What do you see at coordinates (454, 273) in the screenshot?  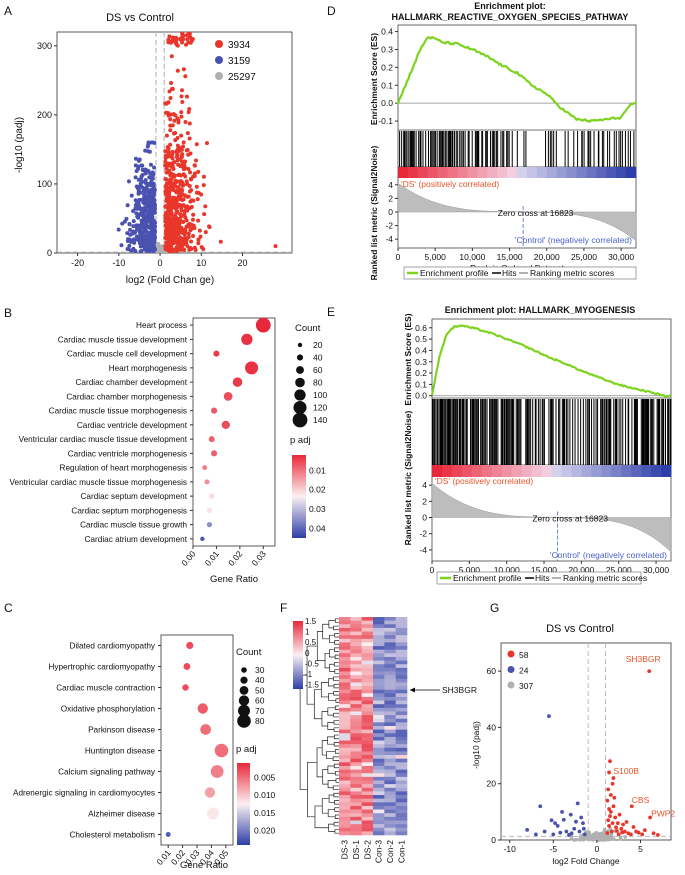 I see `gsea-D-legend-profile: Enrichment profile` at bounding box center [454, 273].